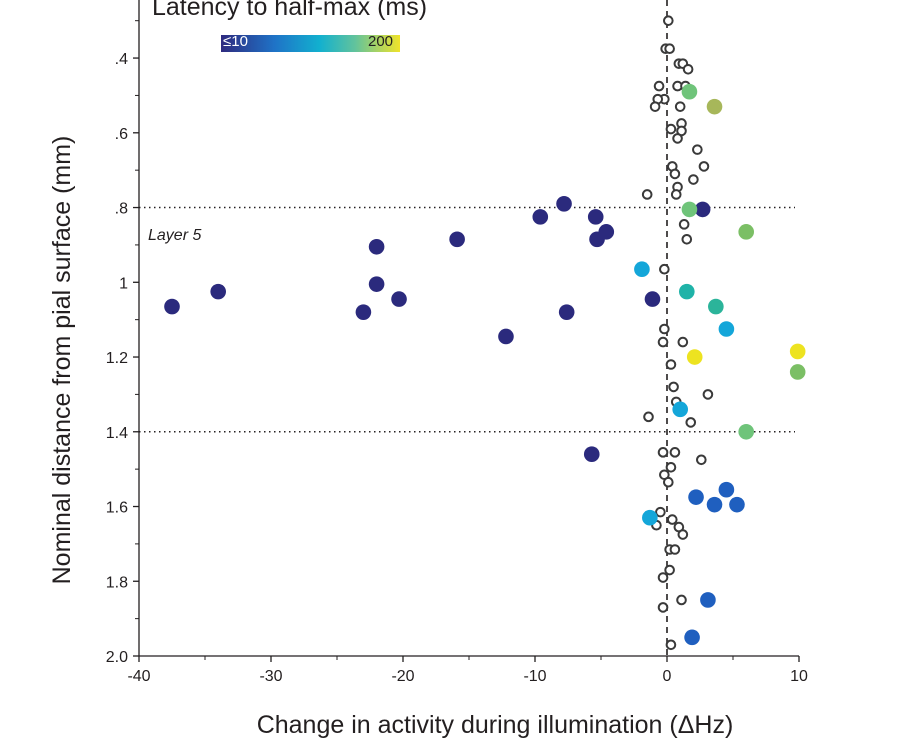 The height and width of the screenshot is (750, 900). I want to click on x-tick-label: -30, so click(270, 676).